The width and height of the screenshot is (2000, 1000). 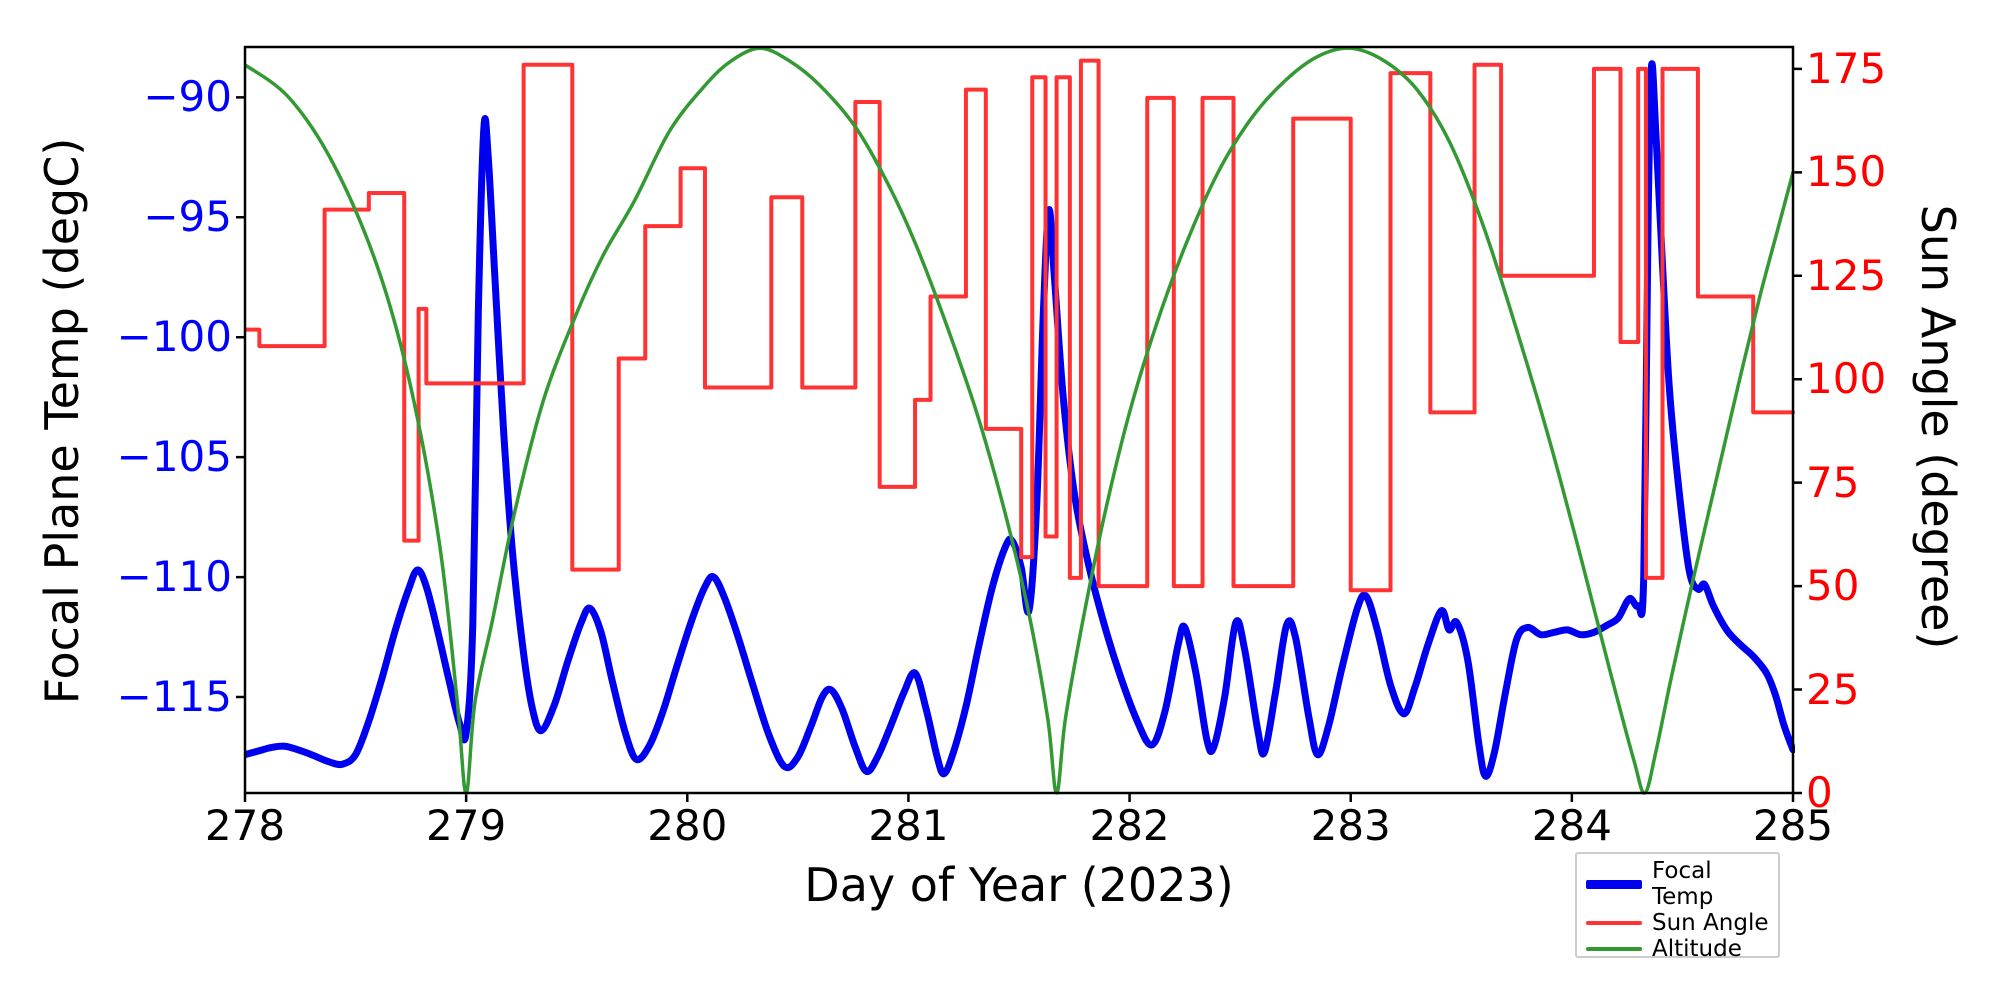 I want to click on legend-item-sun-angle: Sun Angle, so click(x=1677, y=923).